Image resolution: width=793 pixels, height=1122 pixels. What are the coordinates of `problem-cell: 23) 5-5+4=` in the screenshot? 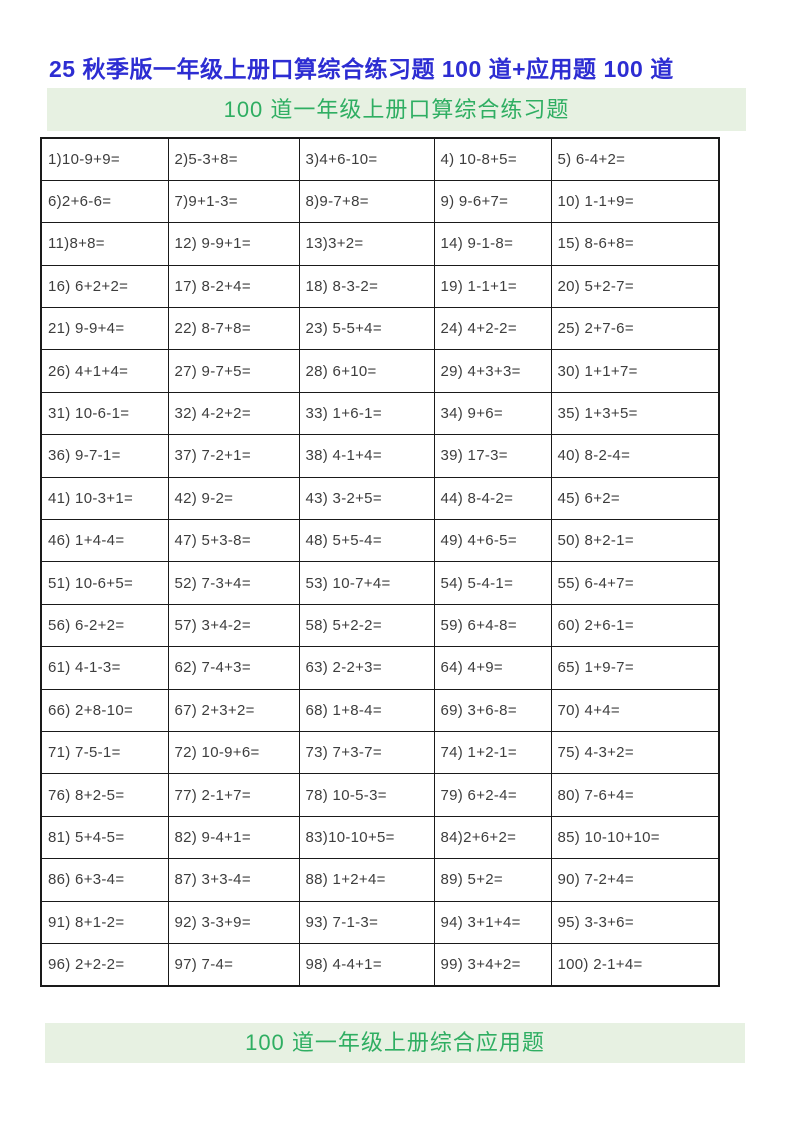 It's located at (366, 329).